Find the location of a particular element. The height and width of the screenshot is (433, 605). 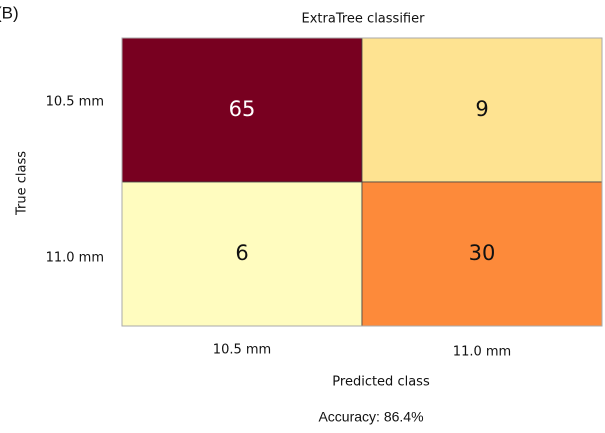

cell-value: 30 is located at coordinates (482, 253).